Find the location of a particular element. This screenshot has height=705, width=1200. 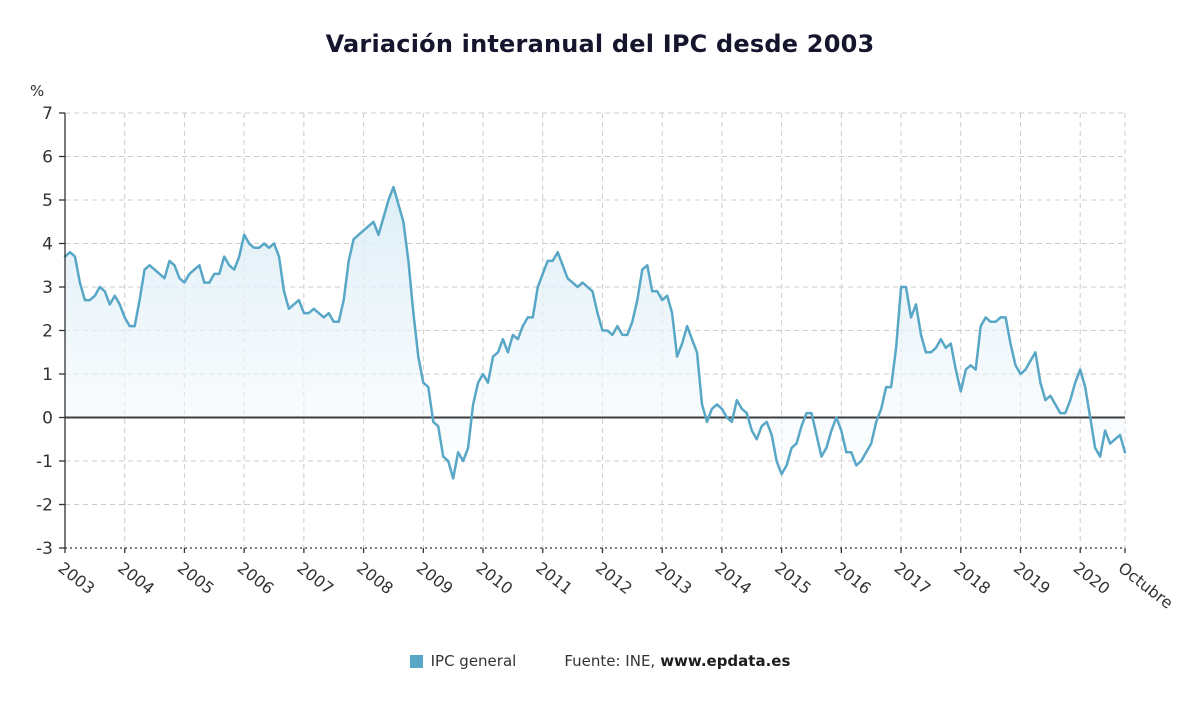

x-tick-label: 2014 is located at coordinates (733, 578).